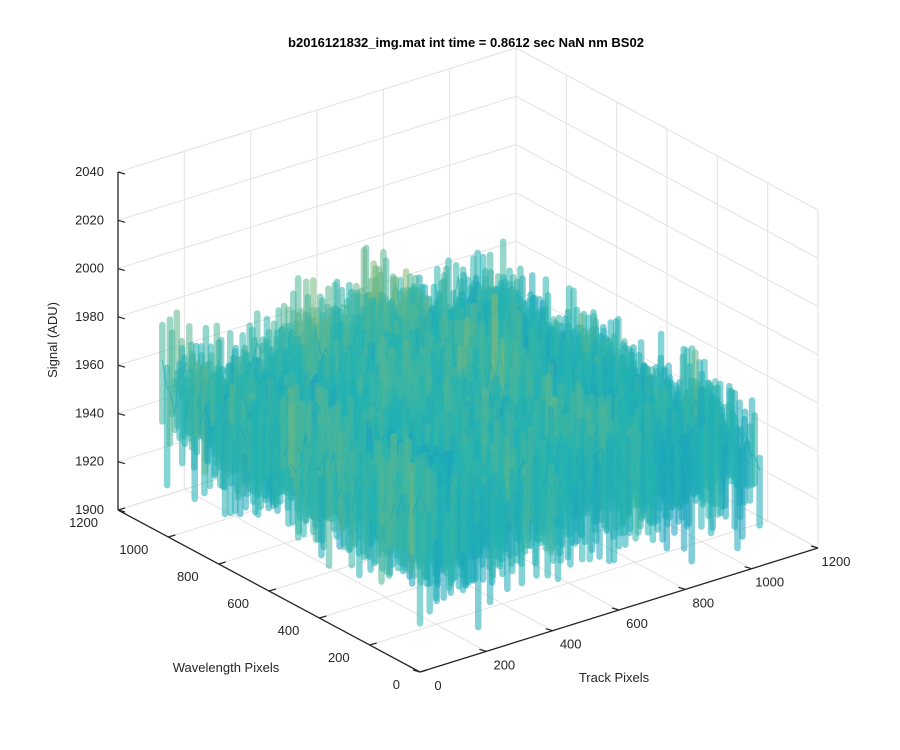 The image size is (900, 750). I want to click on x-tick-label: 800, so click(703, 602).